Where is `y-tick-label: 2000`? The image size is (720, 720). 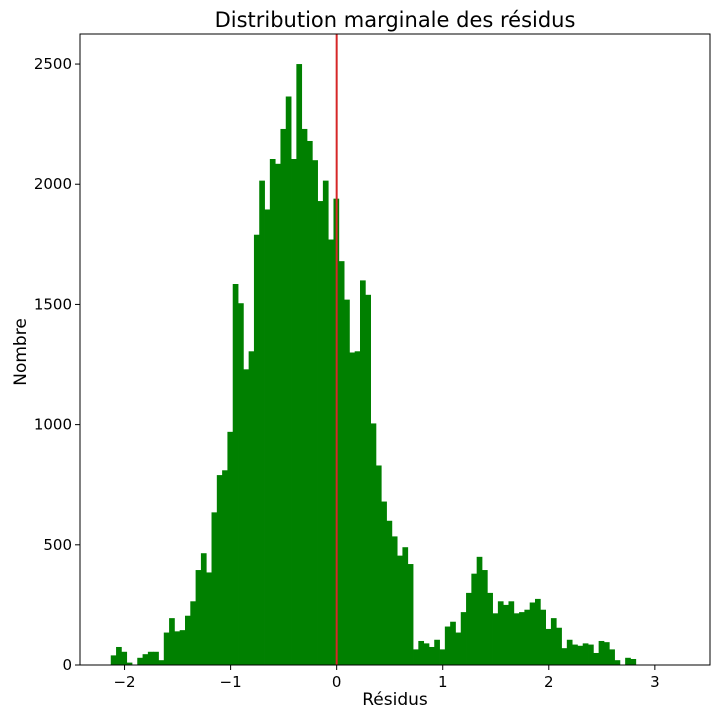 y-tick-label: 2000 is located at coordinates (53, 184).